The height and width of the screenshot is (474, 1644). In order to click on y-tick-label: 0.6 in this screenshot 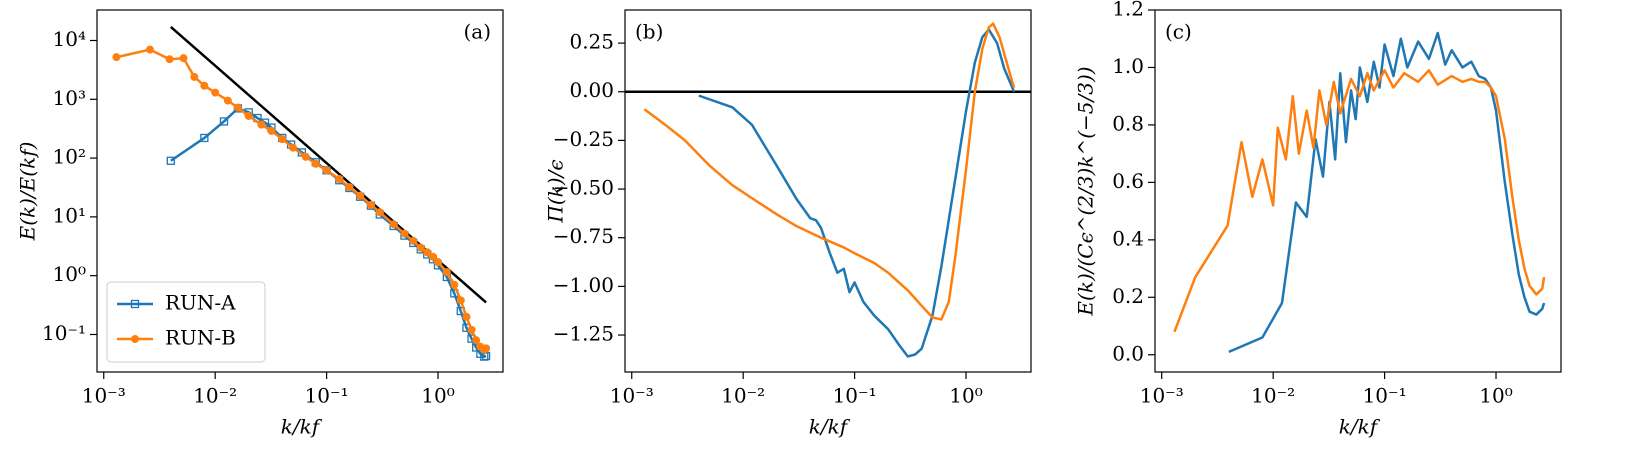, I will do `click(1128, 181)`.